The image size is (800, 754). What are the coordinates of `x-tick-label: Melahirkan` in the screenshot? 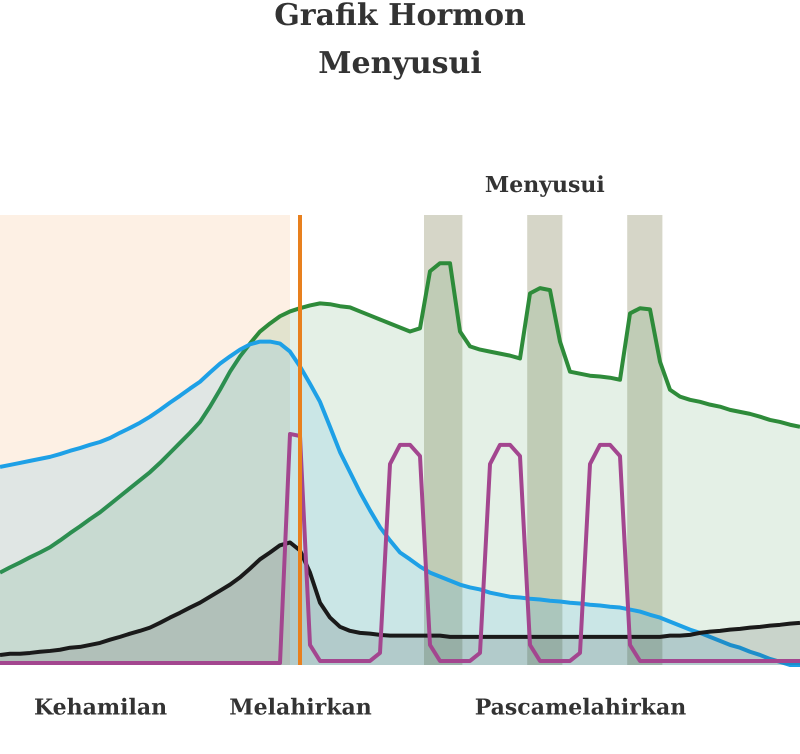 It's located at (300, 707).